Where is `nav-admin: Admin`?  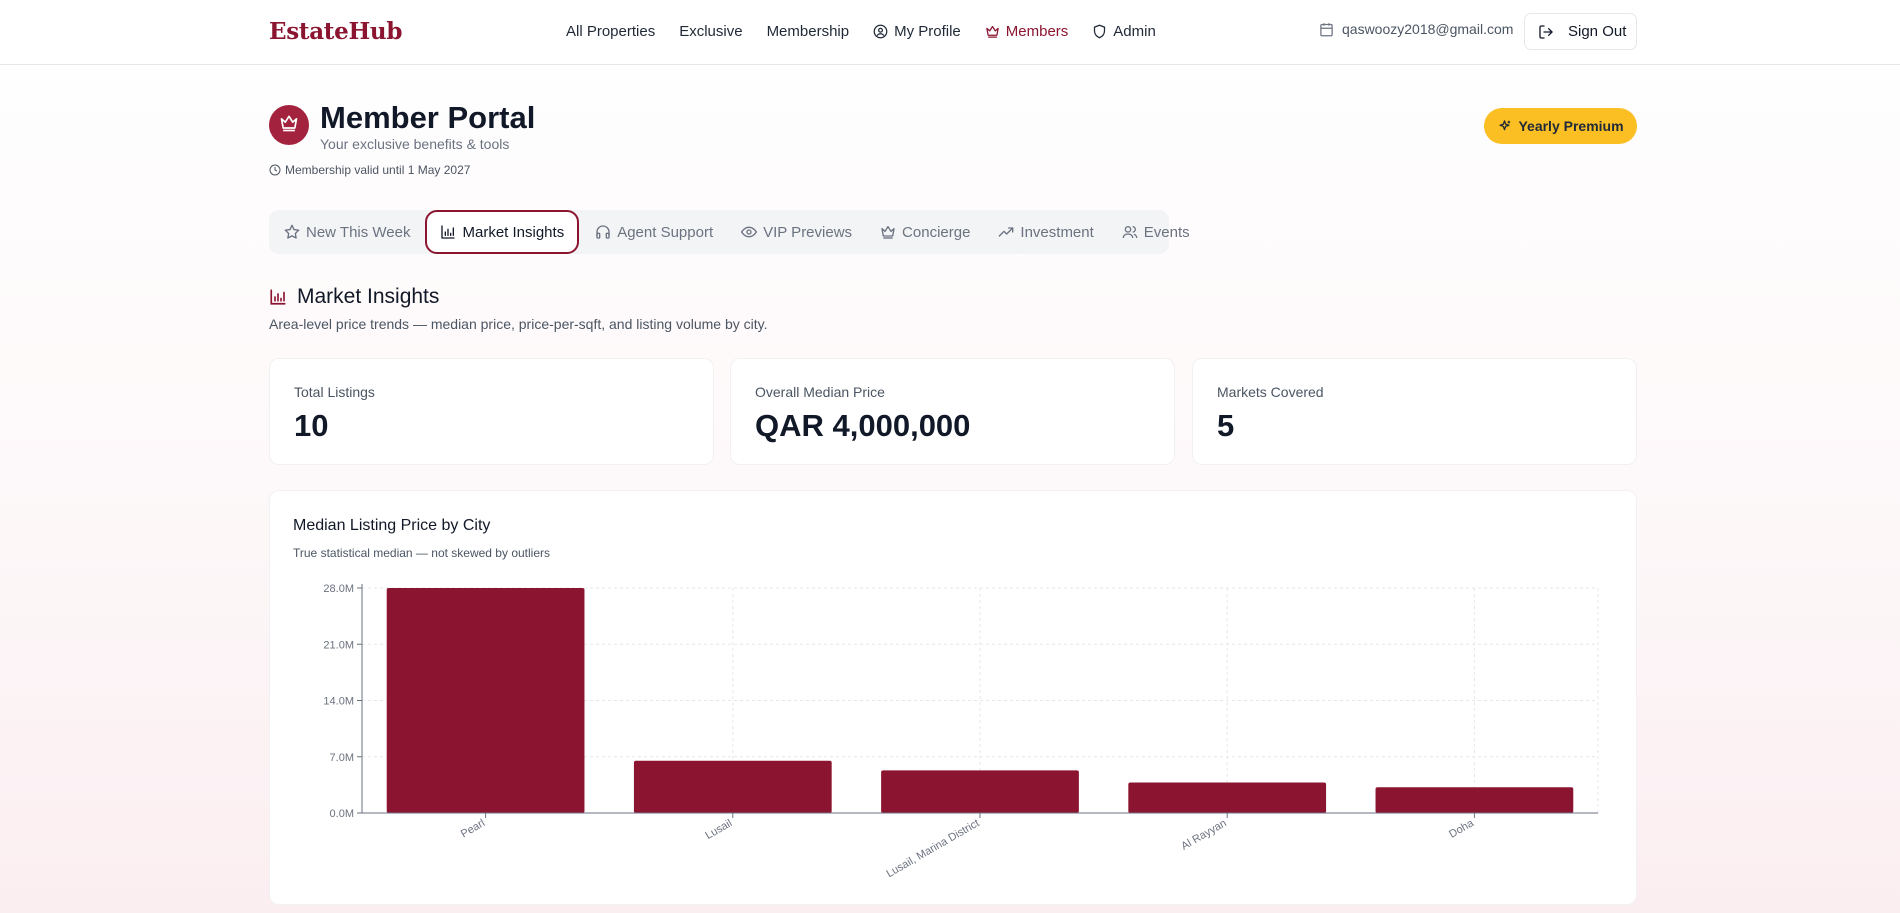
nav-admin: Admin is located at coordinates (1124, 31).